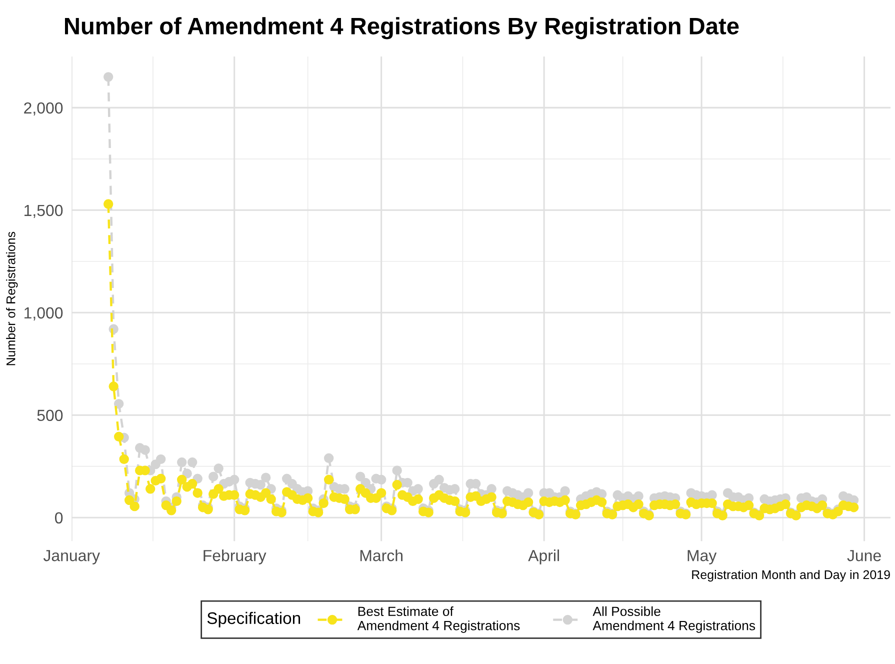  I want to click on x-tick-label: January, so click(71, 557).